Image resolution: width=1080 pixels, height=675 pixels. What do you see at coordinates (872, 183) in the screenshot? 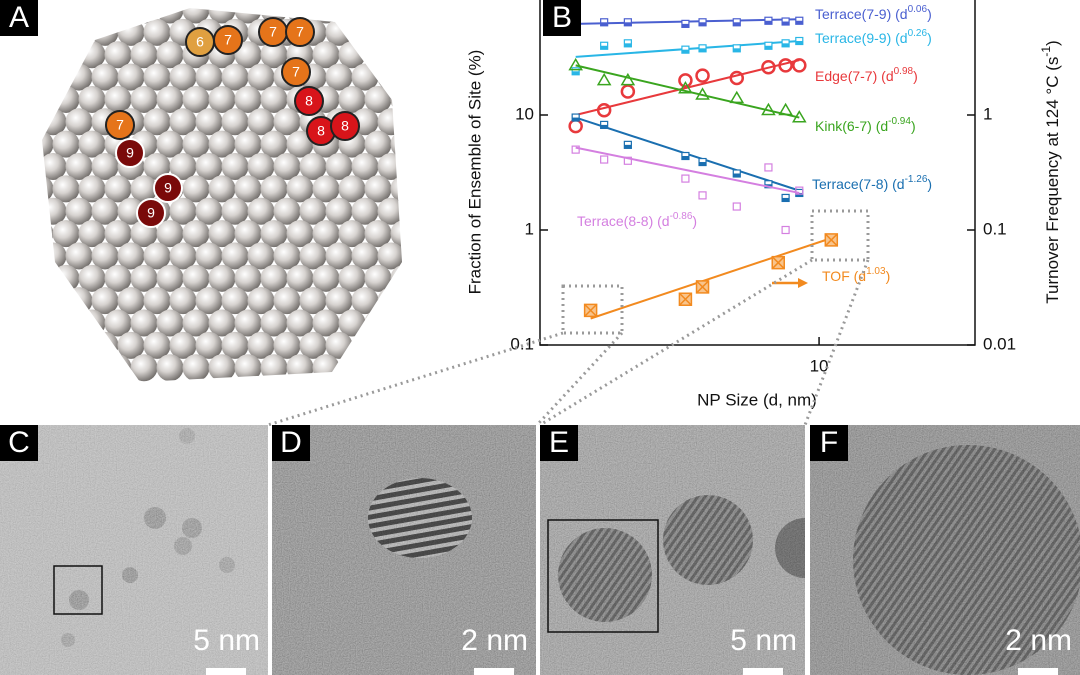
I see `series-label: Terrace(7-8) (d-1.26)` at bounding box center [872, 183].